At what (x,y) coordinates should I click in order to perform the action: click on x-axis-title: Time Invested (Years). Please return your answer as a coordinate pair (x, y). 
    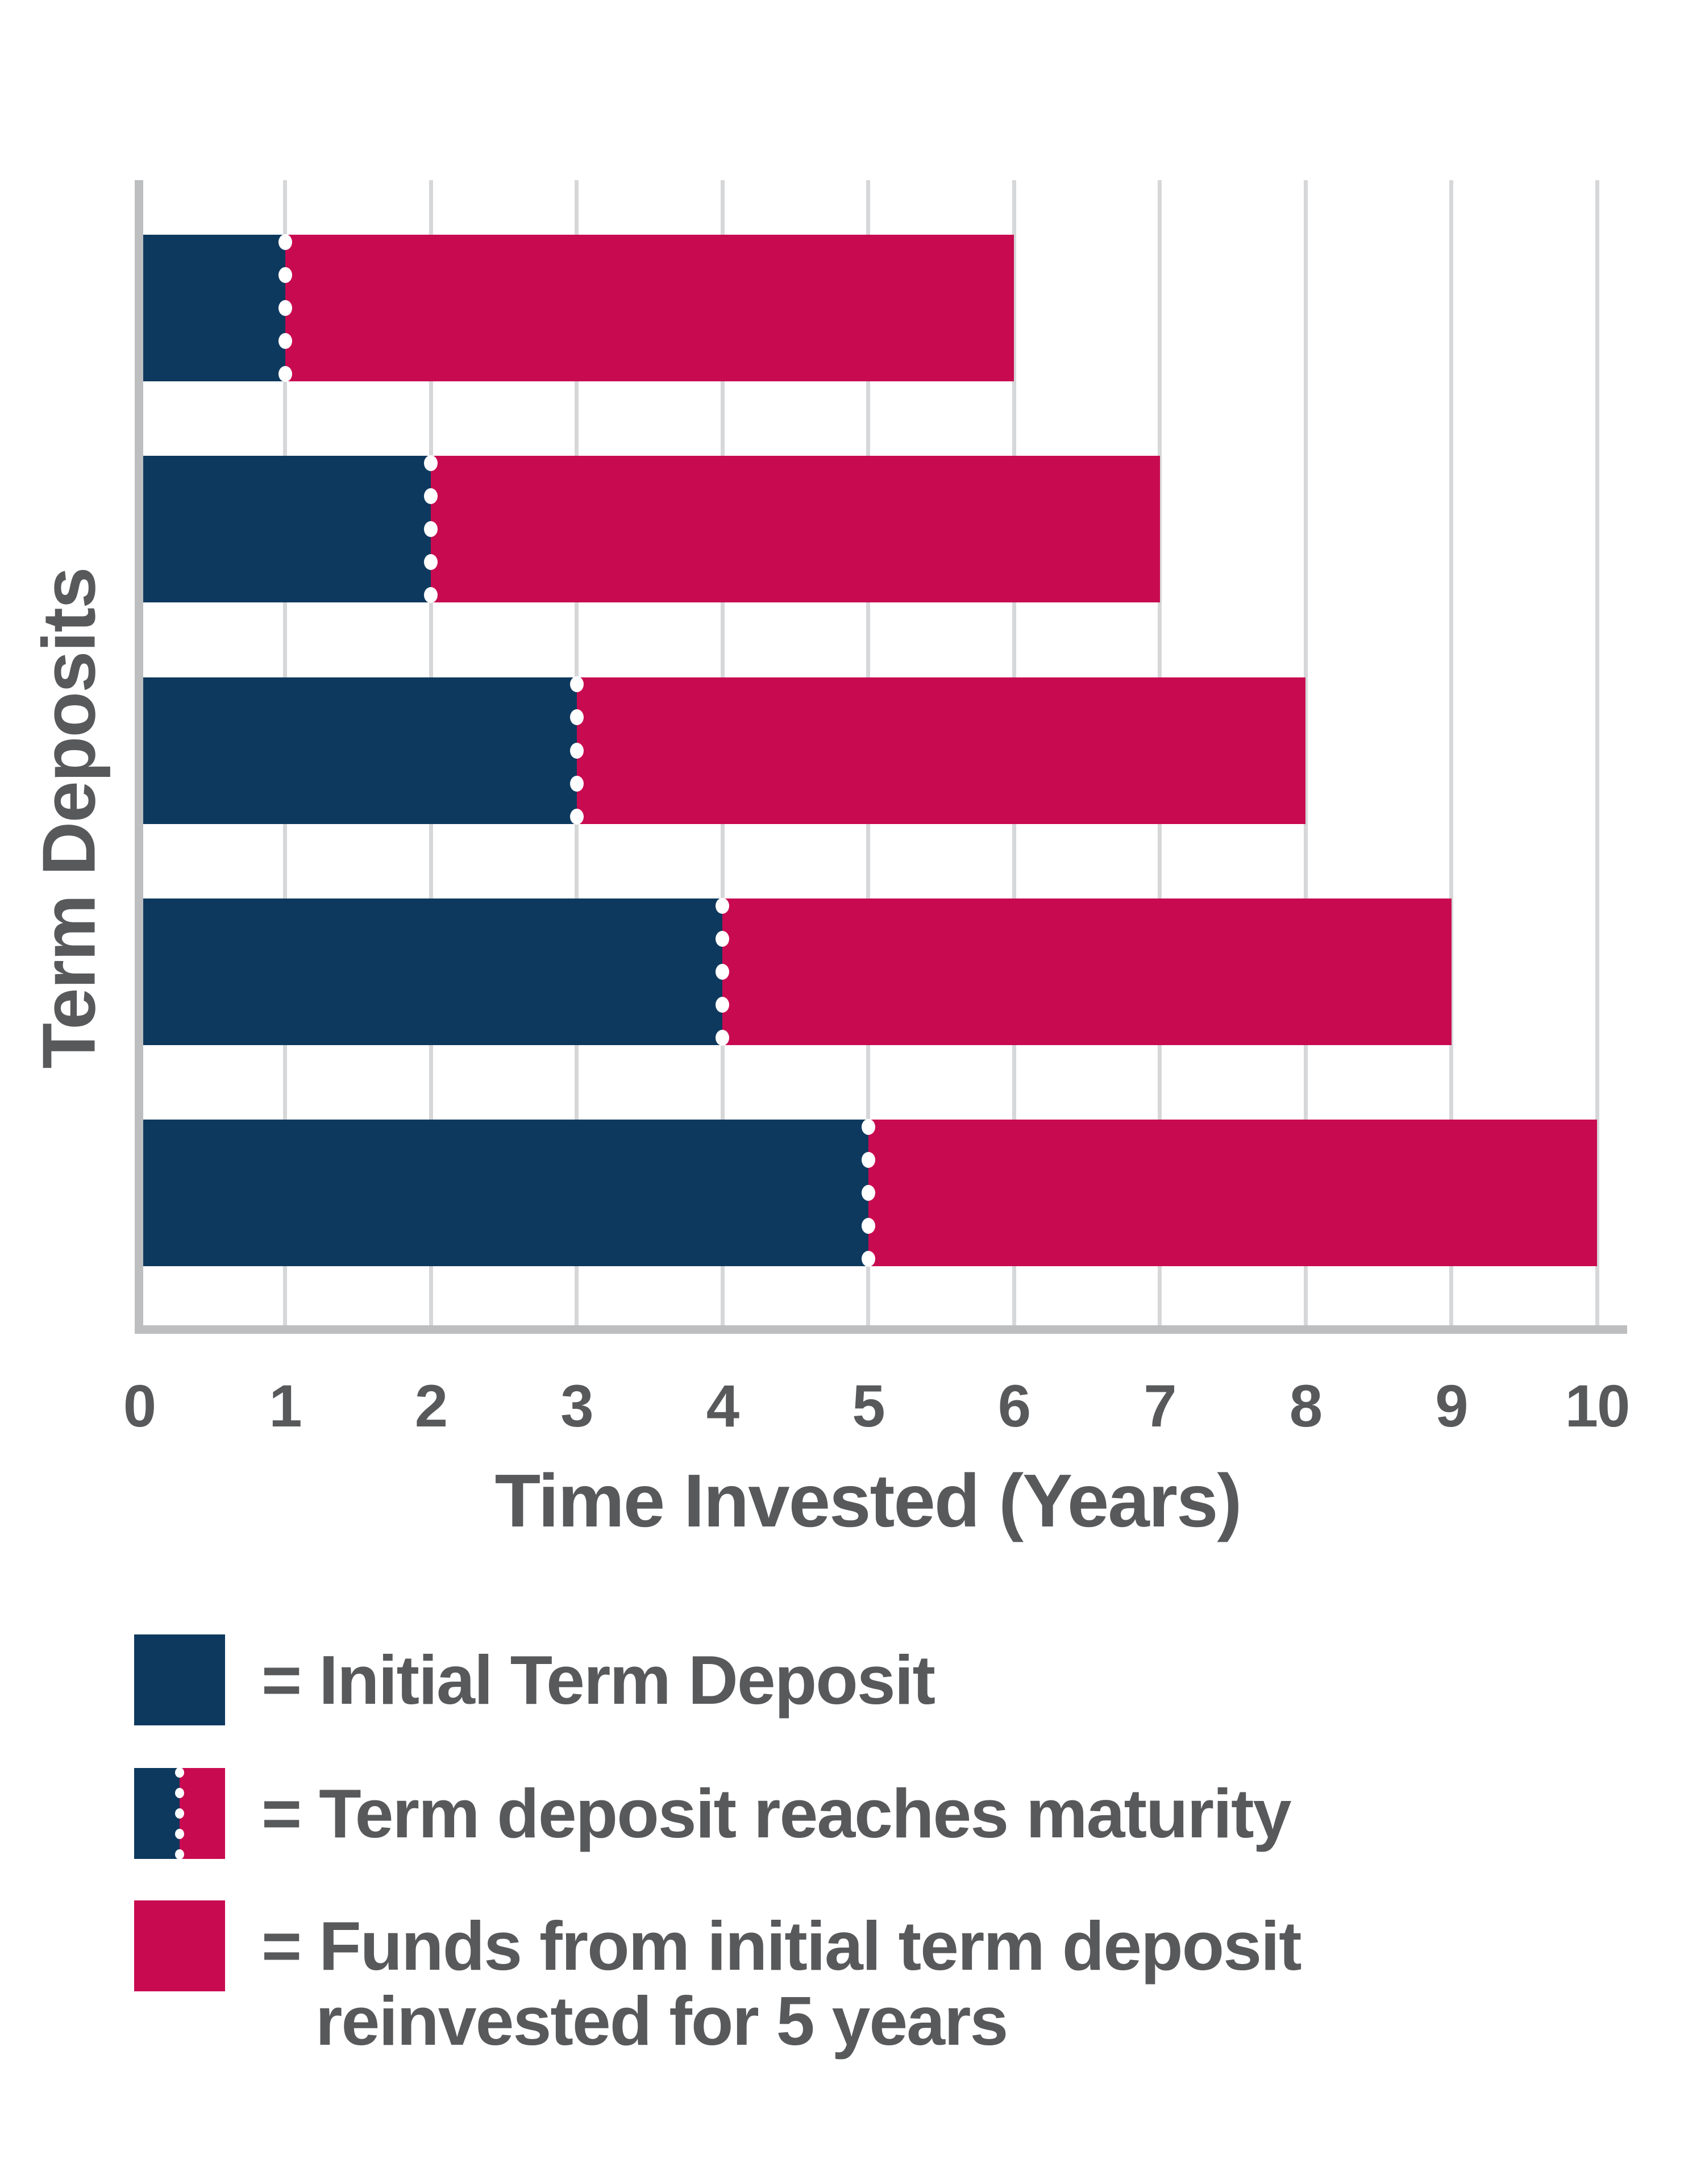
    Looking at the image, I should click on (868, 1500).